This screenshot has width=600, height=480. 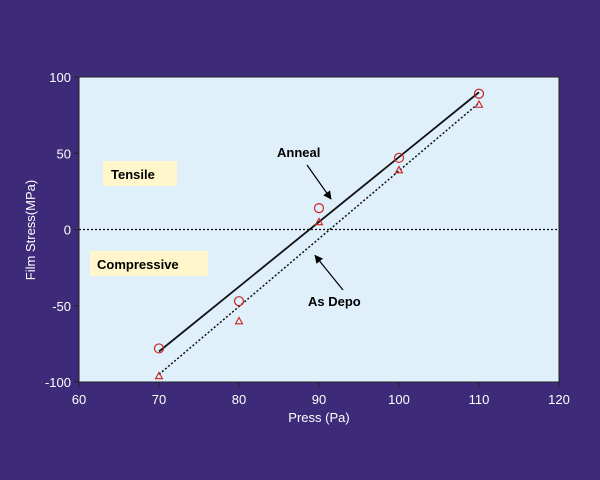 I want to click on compressive-label-box, so click(x=149, y=263).